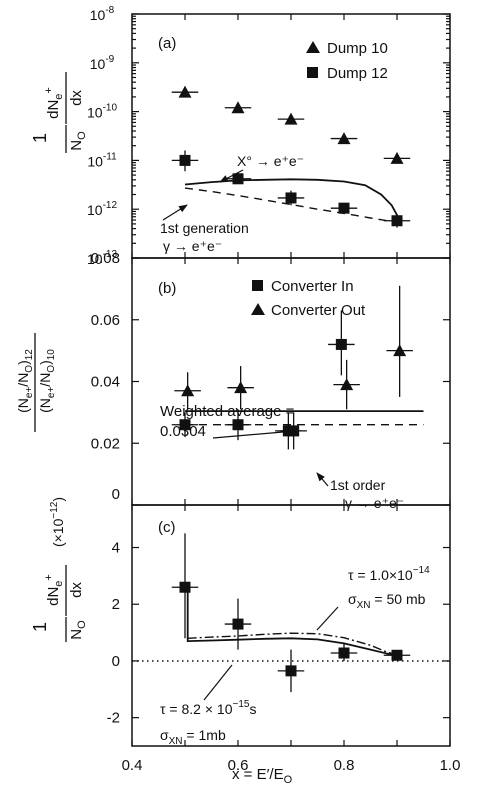  Describe the element at coordinates (304, 418) in the screenshot. I see `panel-b-lines` at that location.